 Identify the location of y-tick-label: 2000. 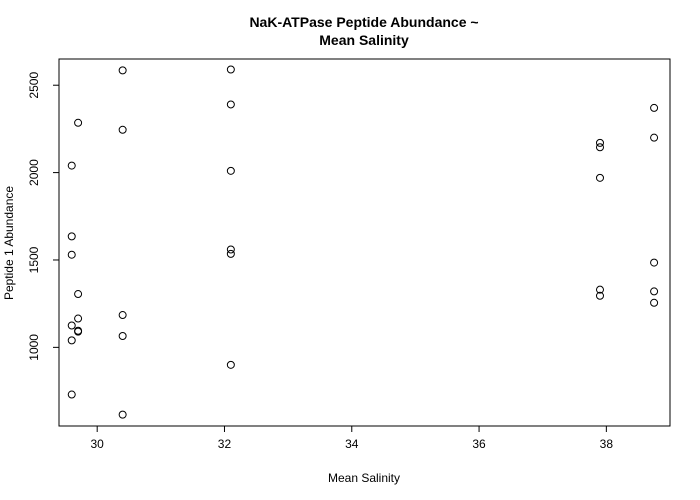
(34, 172).